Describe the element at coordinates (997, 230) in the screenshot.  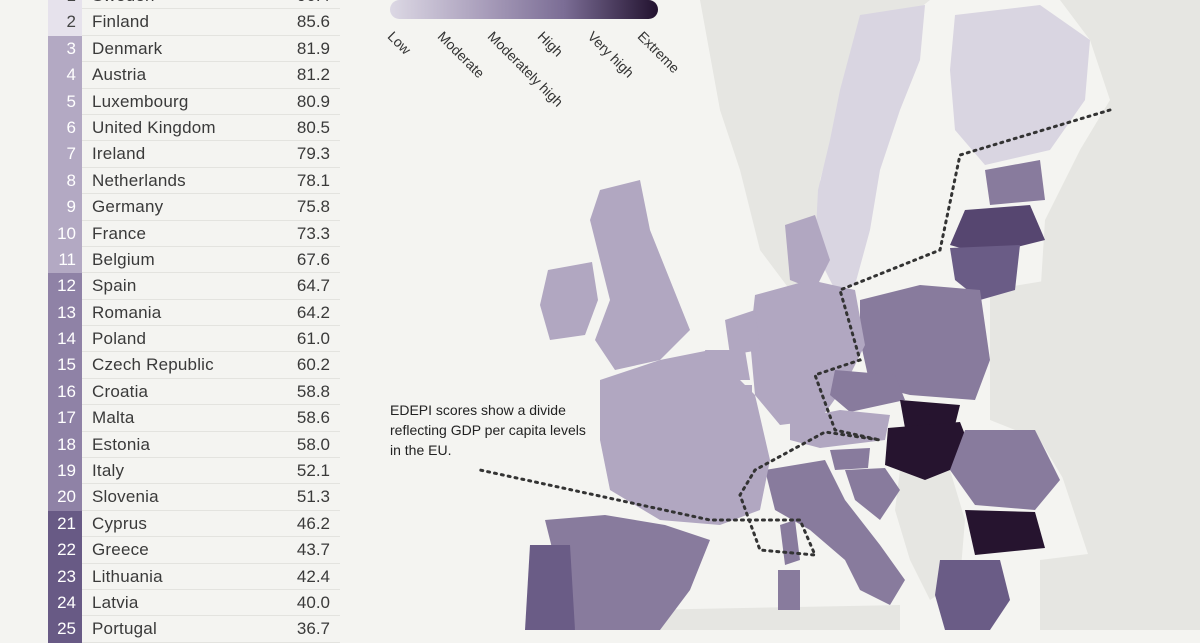
I see `map-latvia` at that location.